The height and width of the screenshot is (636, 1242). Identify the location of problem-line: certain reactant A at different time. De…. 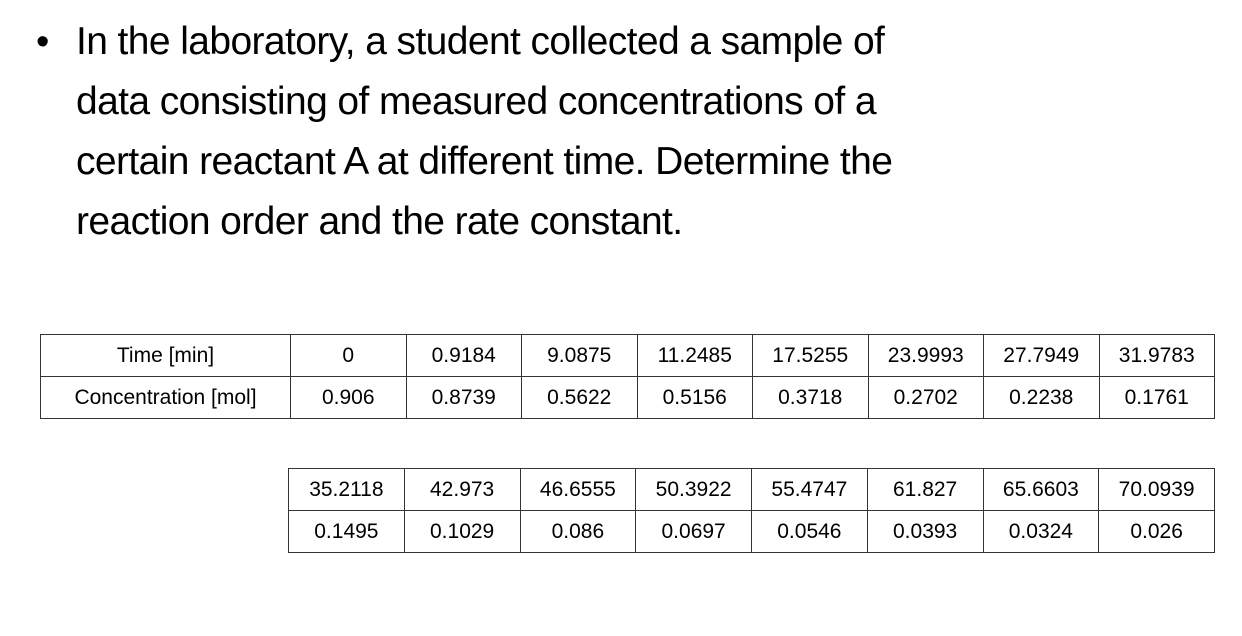
(484, 161).